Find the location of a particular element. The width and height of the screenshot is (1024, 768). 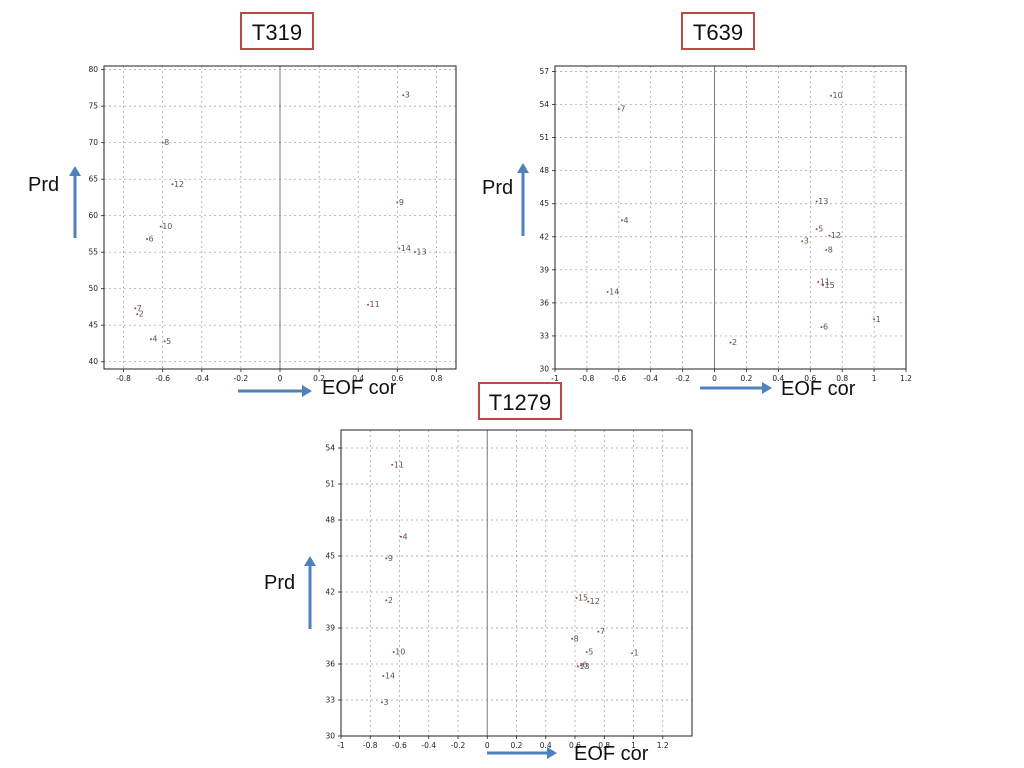

eof-arrow-t1279-head is located at coordinates (552, 753).